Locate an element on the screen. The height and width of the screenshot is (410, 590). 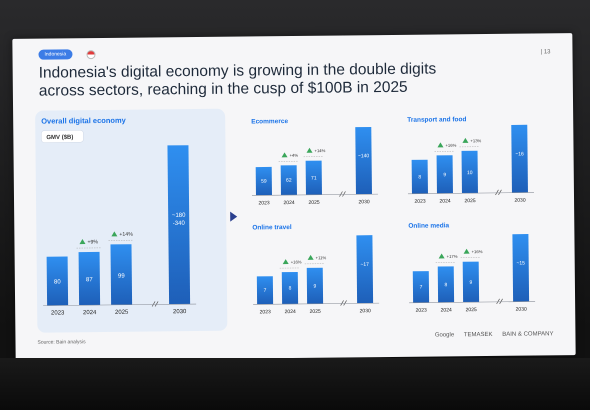
chart1-bar-2030 is located at coordinates (363, 160).